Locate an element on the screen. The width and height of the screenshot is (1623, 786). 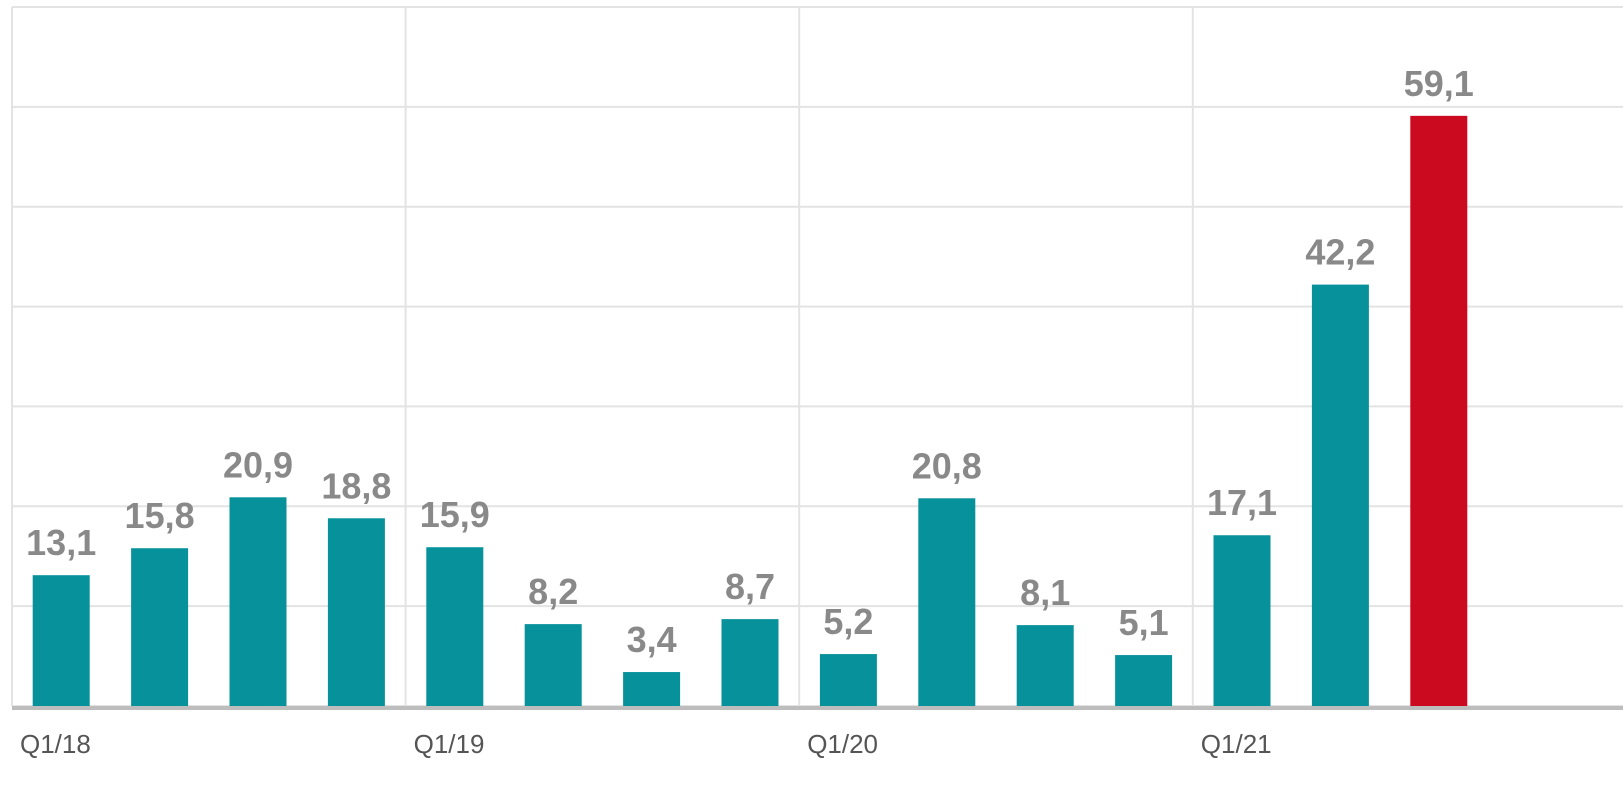
value-label: 15,9 is located at coordinates (455, 514).